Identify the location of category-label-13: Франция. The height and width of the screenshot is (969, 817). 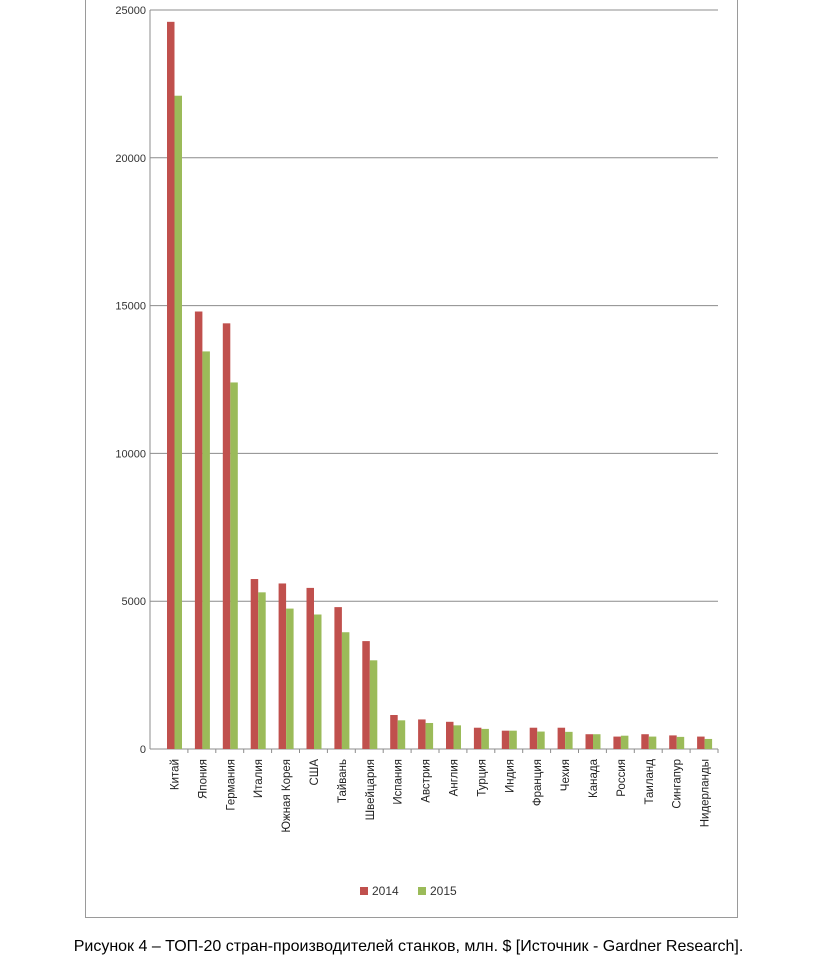
(538, 782).